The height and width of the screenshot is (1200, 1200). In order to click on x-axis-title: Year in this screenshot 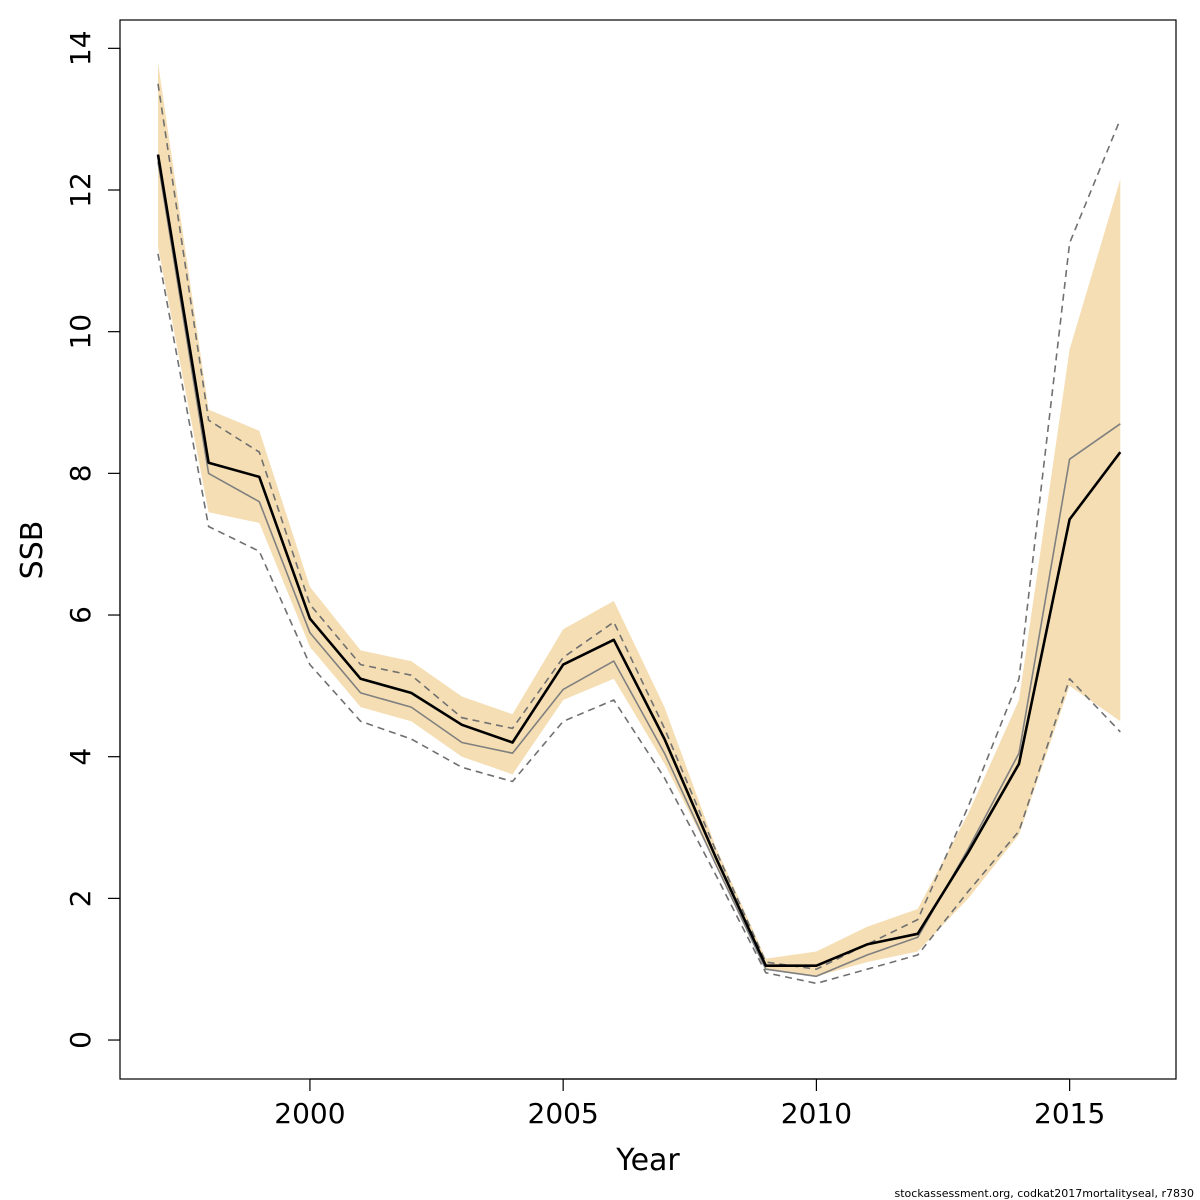, I will do `click(647, 1160)`.